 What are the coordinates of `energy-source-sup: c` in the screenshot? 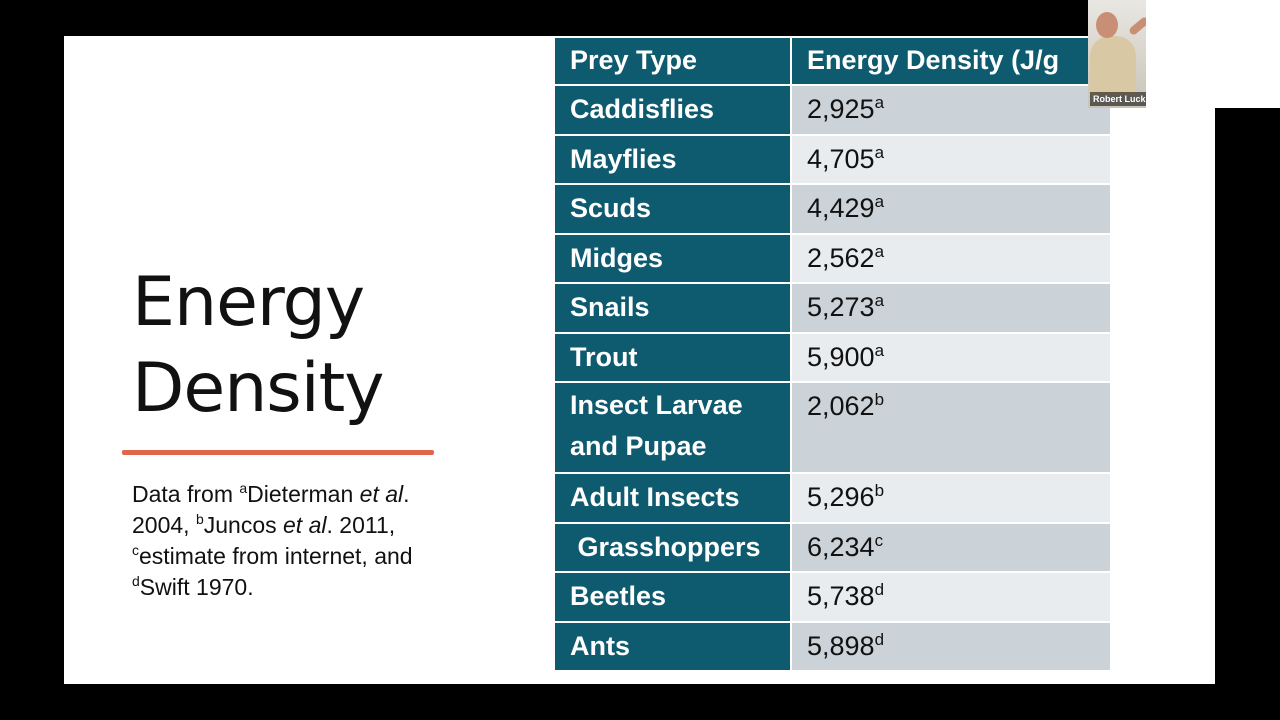 It's located at (879, 540).